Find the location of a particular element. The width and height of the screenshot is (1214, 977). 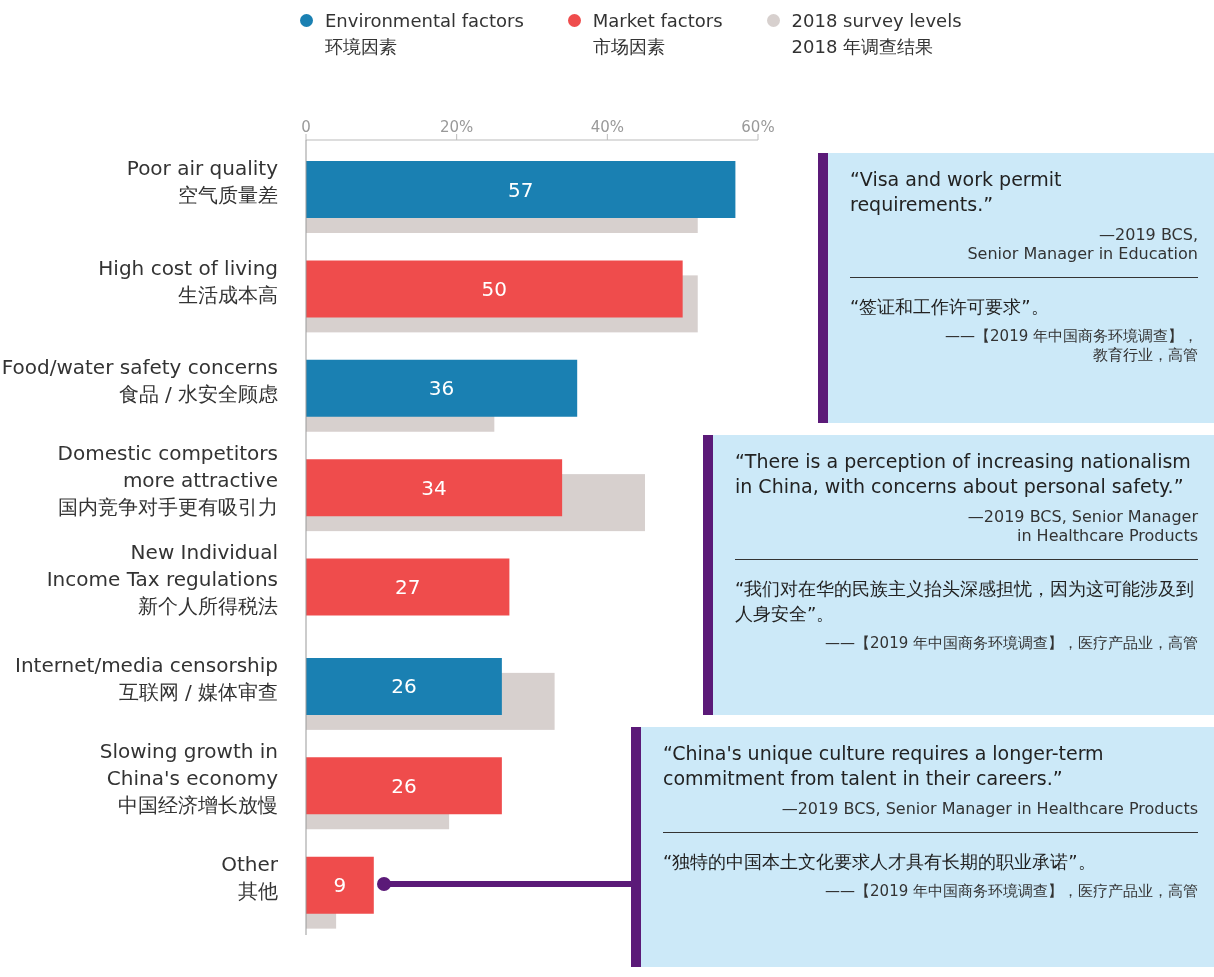

y-tick-label: Food/water safety concerns 食品 / 水安全顾虑 is located at coordinates (139, 380).